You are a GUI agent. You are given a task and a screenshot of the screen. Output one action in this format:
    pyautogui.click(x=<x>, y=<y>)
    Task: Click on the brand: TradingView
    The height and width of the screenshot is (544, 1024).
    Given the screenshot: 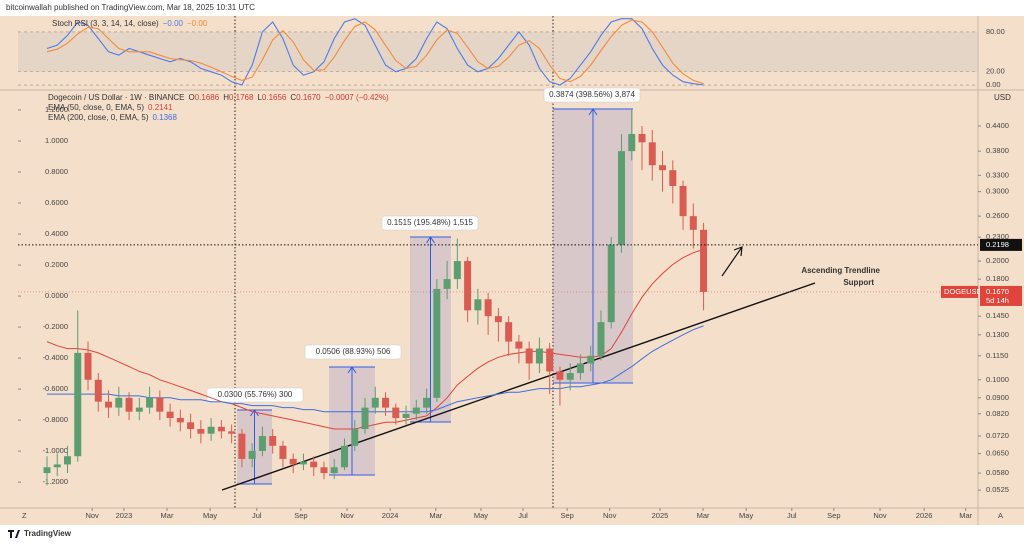 What is the action you would take?
    pyautogui.click(x=48, y=533)
    